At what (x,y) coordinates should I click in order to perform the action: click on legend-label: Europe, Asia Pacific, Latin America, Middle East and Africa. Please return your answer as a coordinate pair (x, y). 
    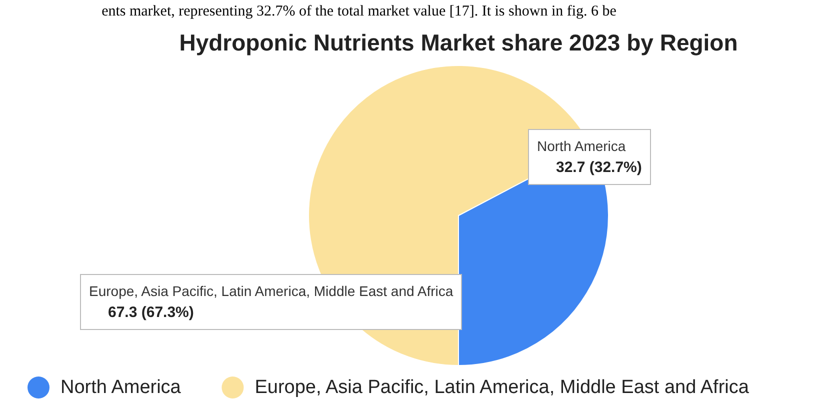
    Looking at the image, I should click on (502, 387).